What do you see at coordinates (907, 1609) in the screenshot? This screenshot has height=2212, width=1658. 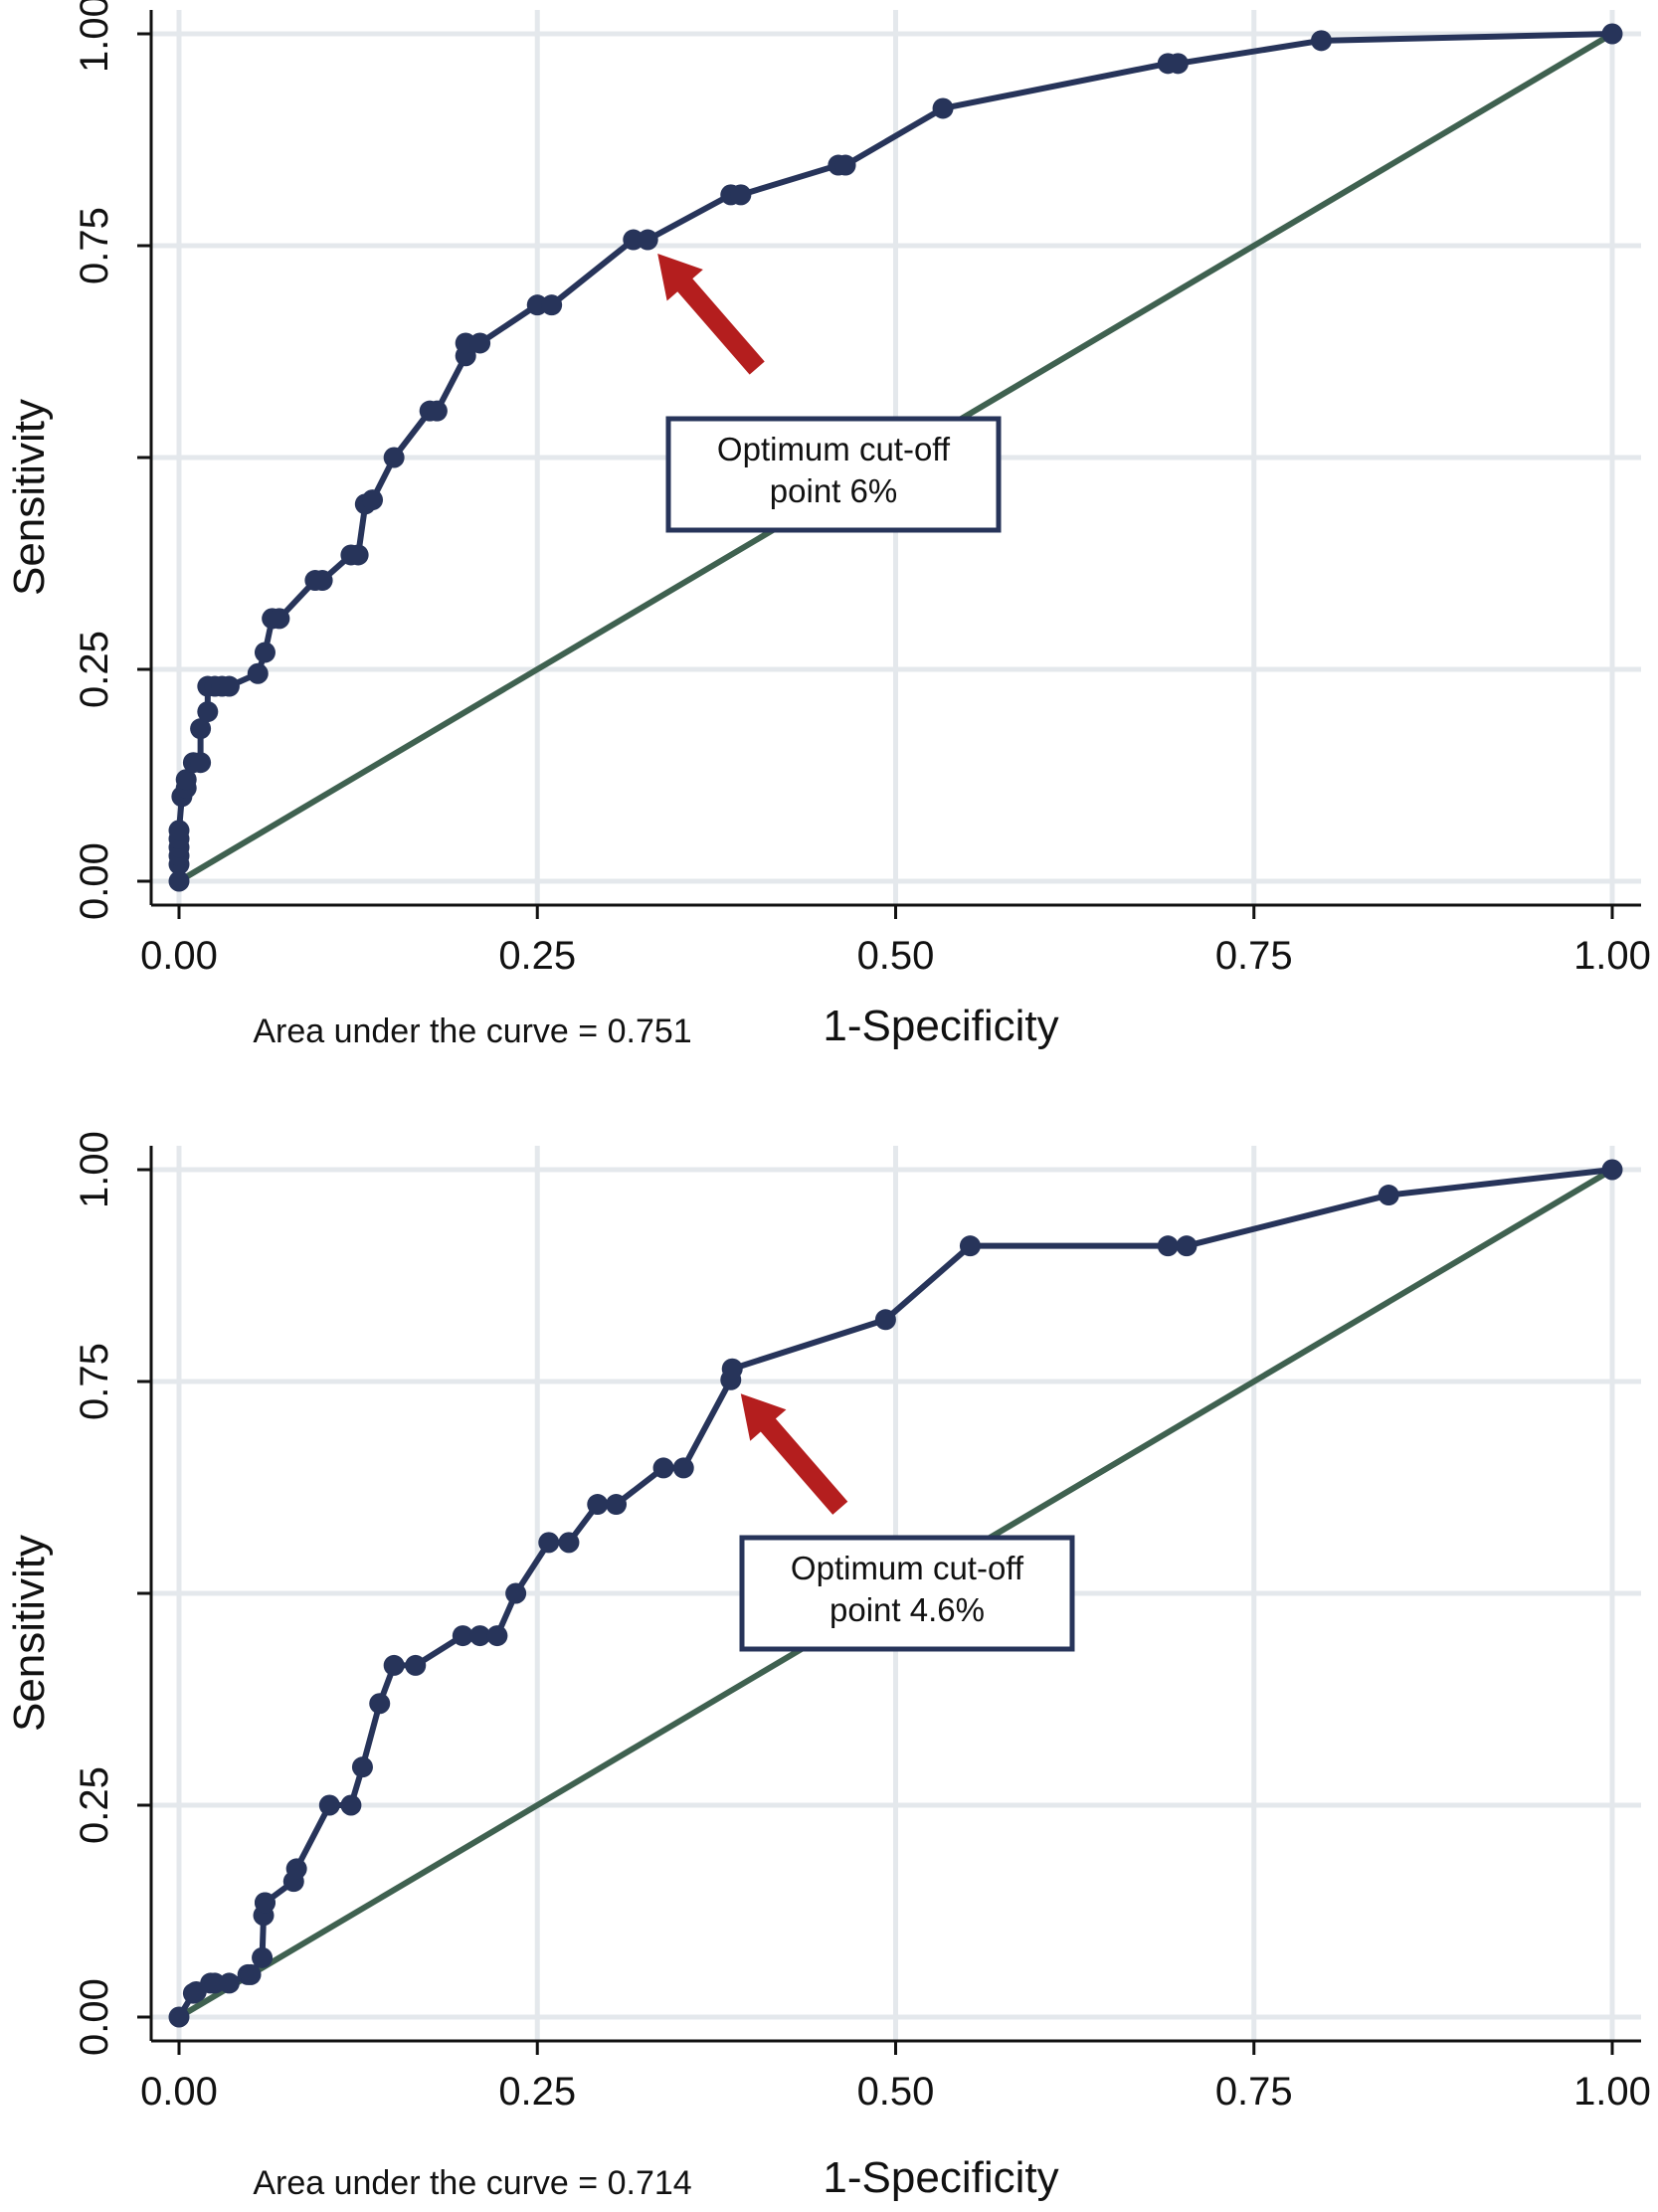 I see `cutoff-callout-text: point 4.6%` at bounding box center [907, 1609].